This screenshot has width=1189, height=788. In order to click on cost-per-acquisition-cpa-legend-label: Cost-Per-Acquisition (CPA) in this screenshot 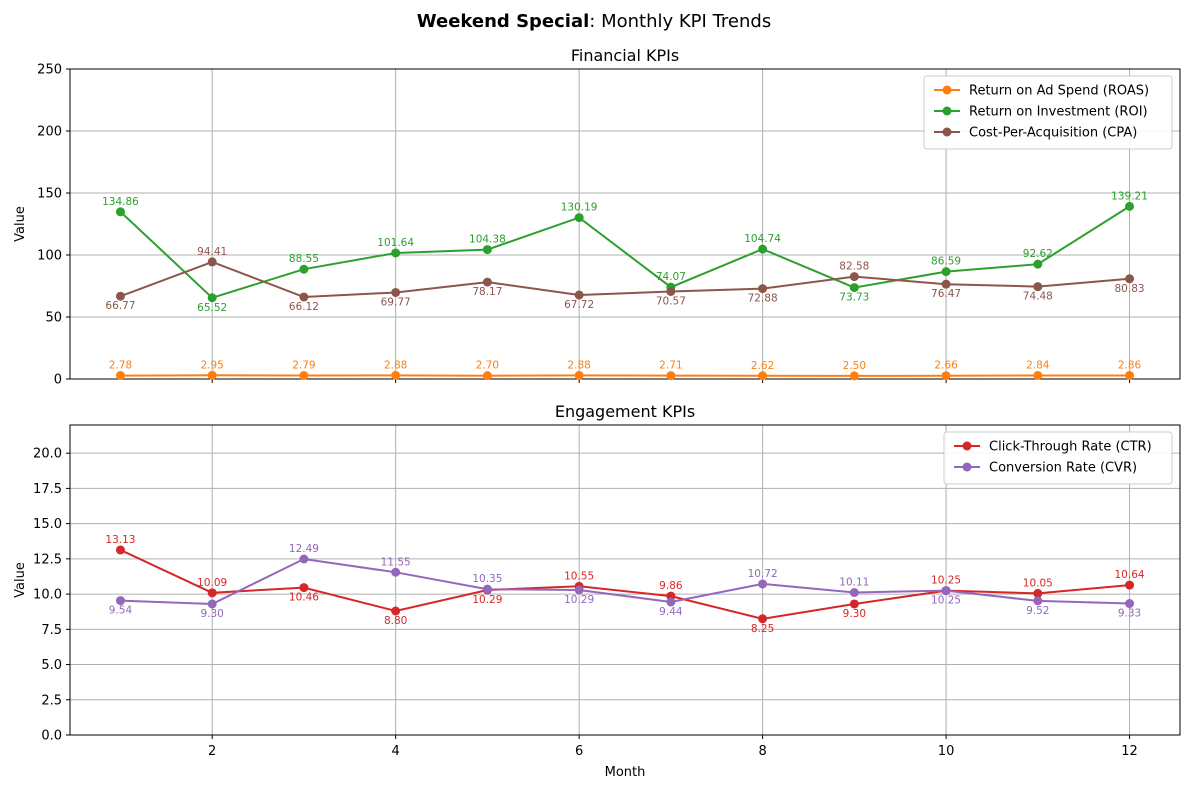, I will do `click(1053, 133)`.